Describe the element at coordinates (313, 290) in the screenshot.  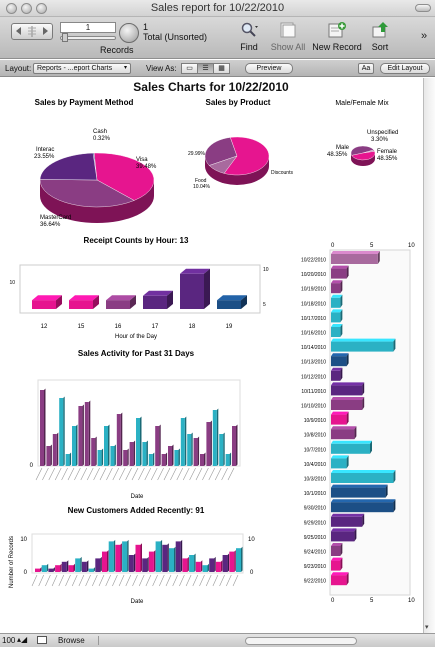
I see `y-tick-label: 10/19/2010` at that location.